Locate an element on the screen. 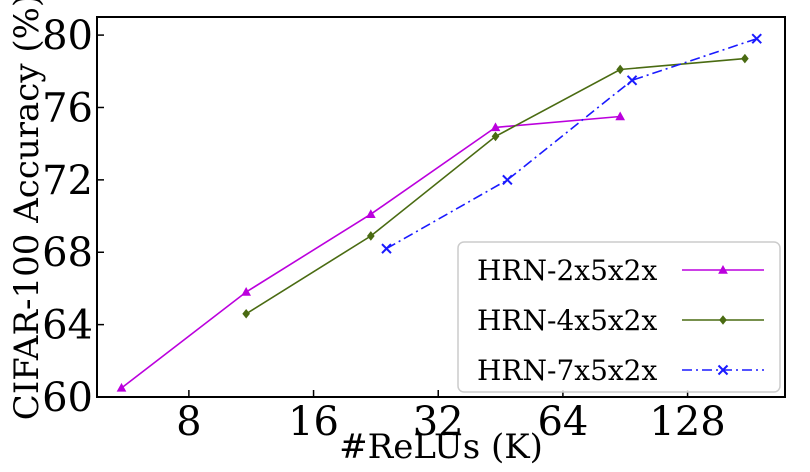 The height and width of the screenshot is (472, 810). x-axis-title: #ReLUs (K) is located at coordinates (441, 447).